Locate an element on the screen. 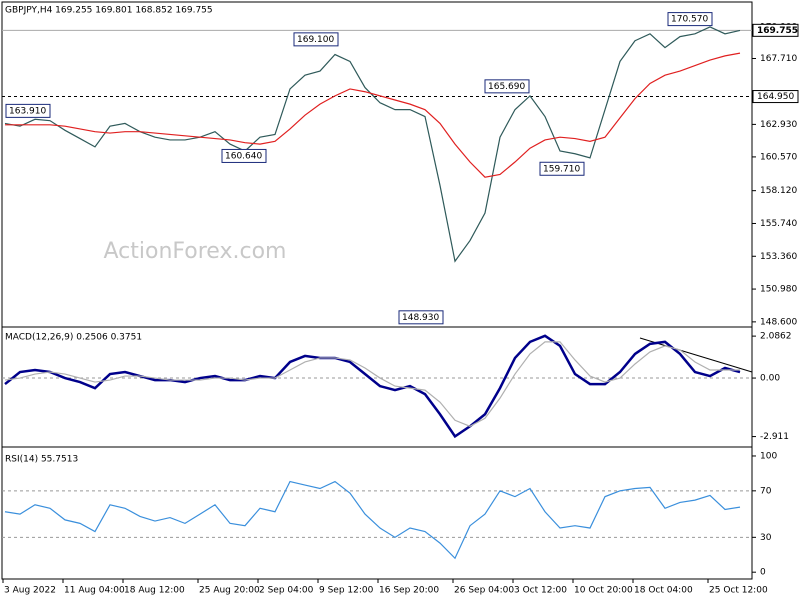 The height and width of the screenshot is (600, 800). annotation-label: 163.910 is located at coordinates (27, 111).